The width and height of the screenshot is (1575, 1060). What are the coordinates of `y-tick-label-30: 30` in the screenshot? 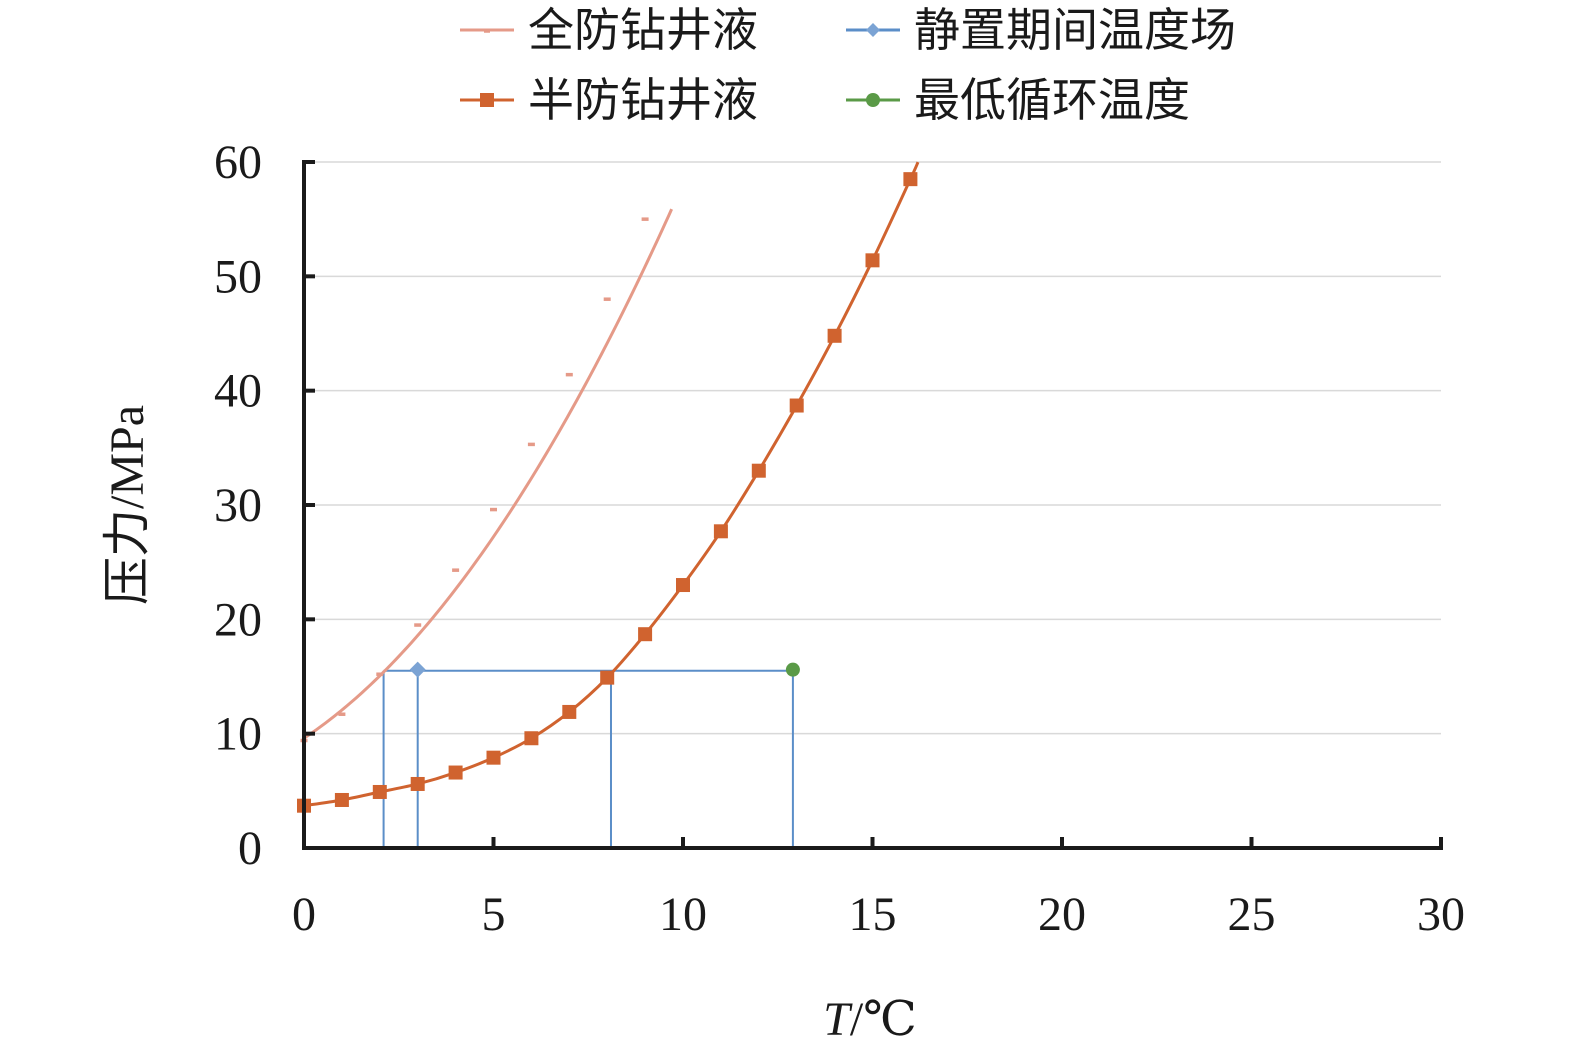 It's located at (238, 505).